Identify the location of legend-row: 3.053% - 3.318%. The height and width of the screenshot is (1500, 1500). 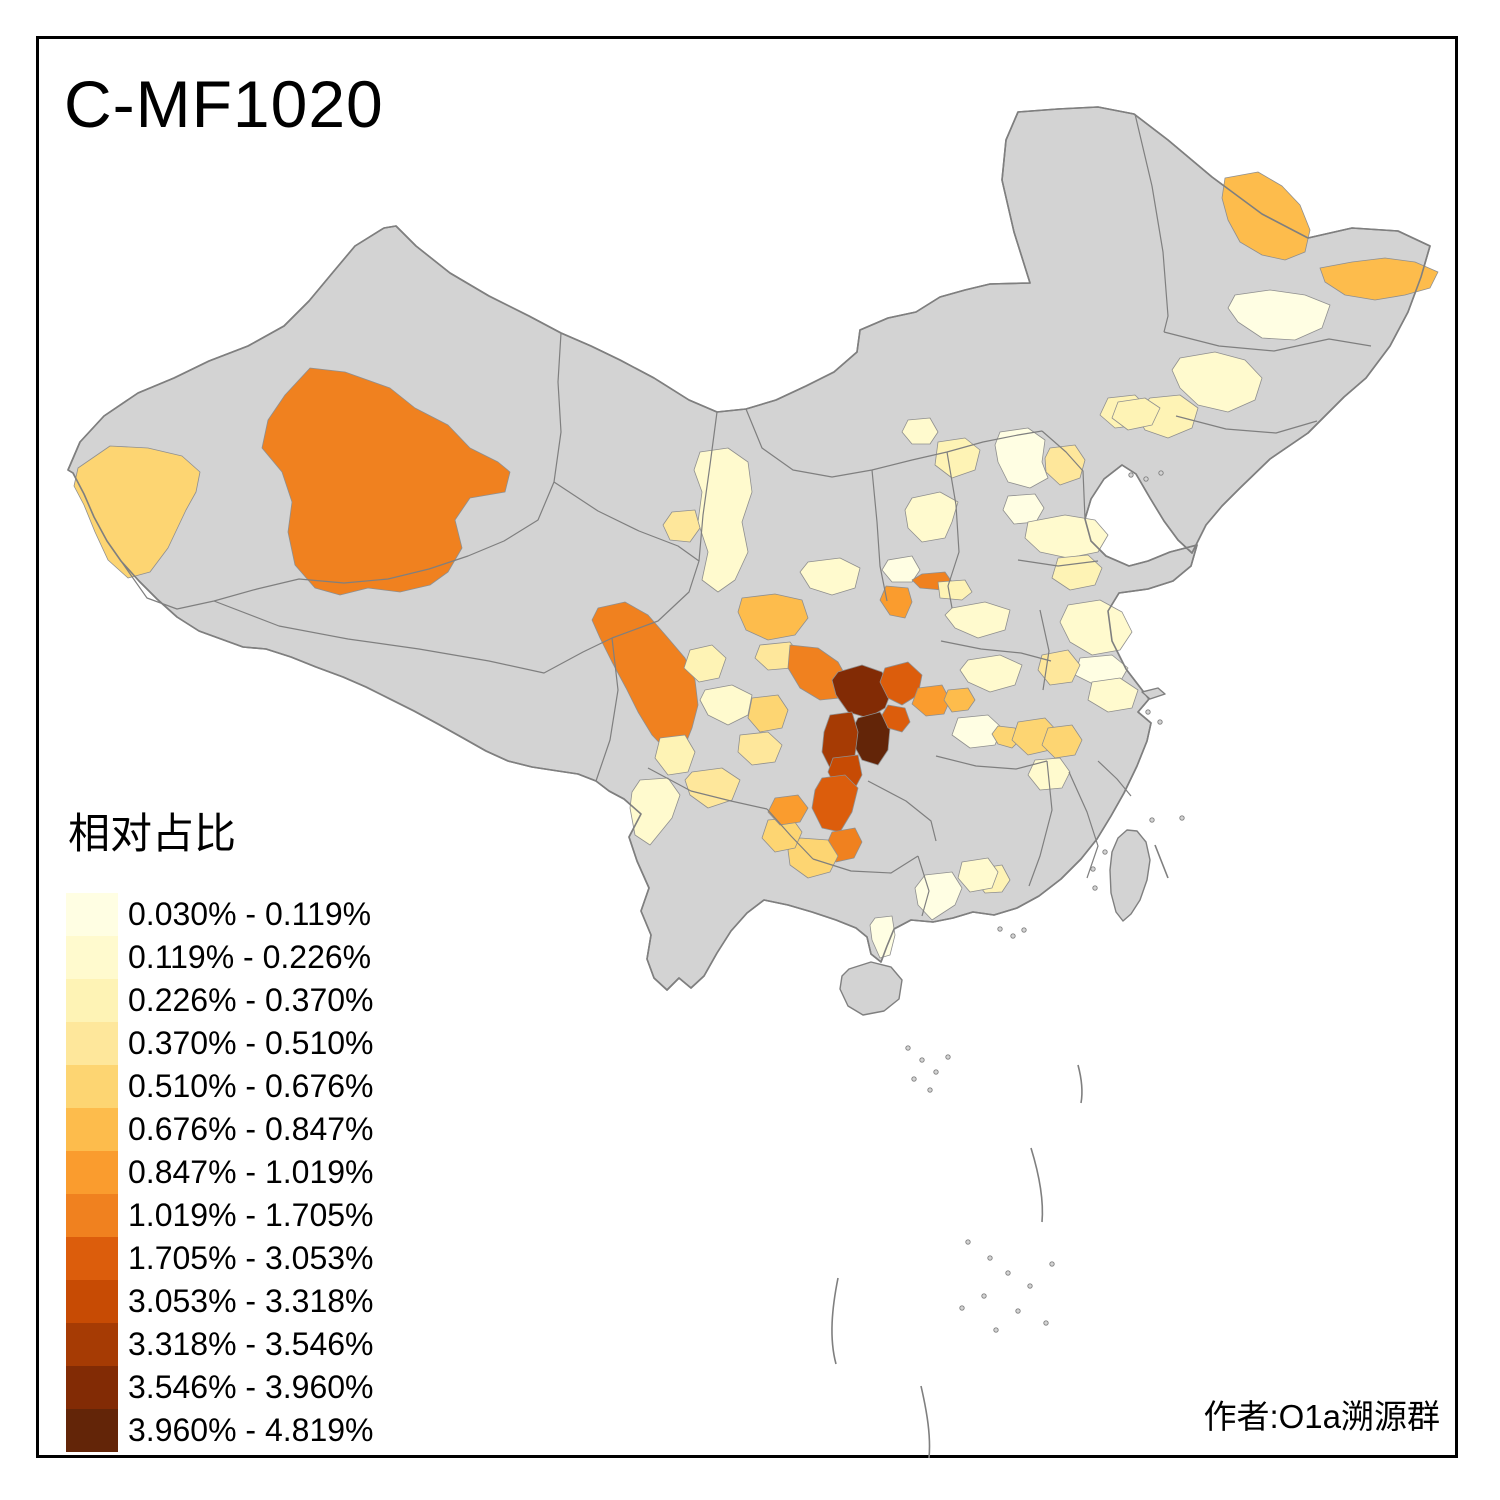
(220, 1301).